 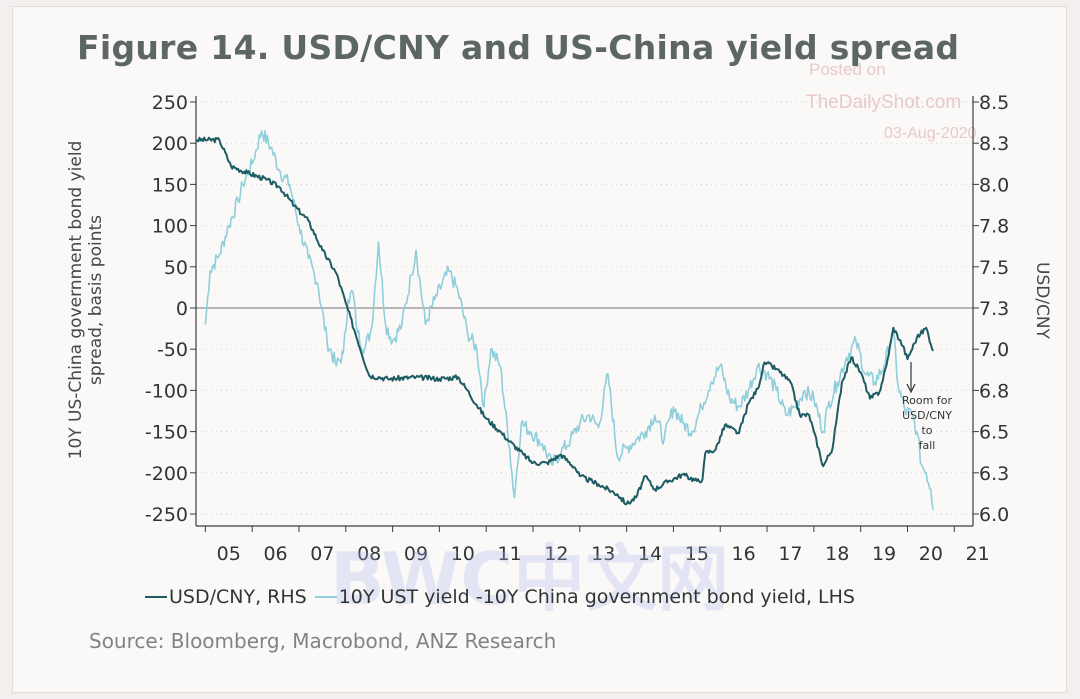 I want to click on x-tick-label: 07, so click(x=322, y=554).